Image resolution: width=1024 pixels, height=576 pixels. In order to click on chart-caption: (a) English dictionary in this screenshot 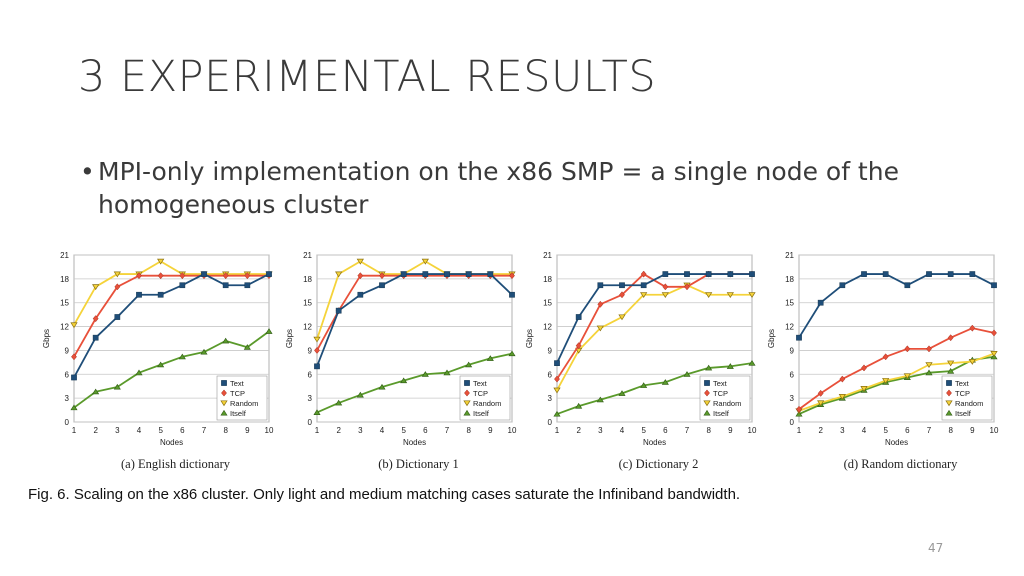, I will do `click(176, 464)`.